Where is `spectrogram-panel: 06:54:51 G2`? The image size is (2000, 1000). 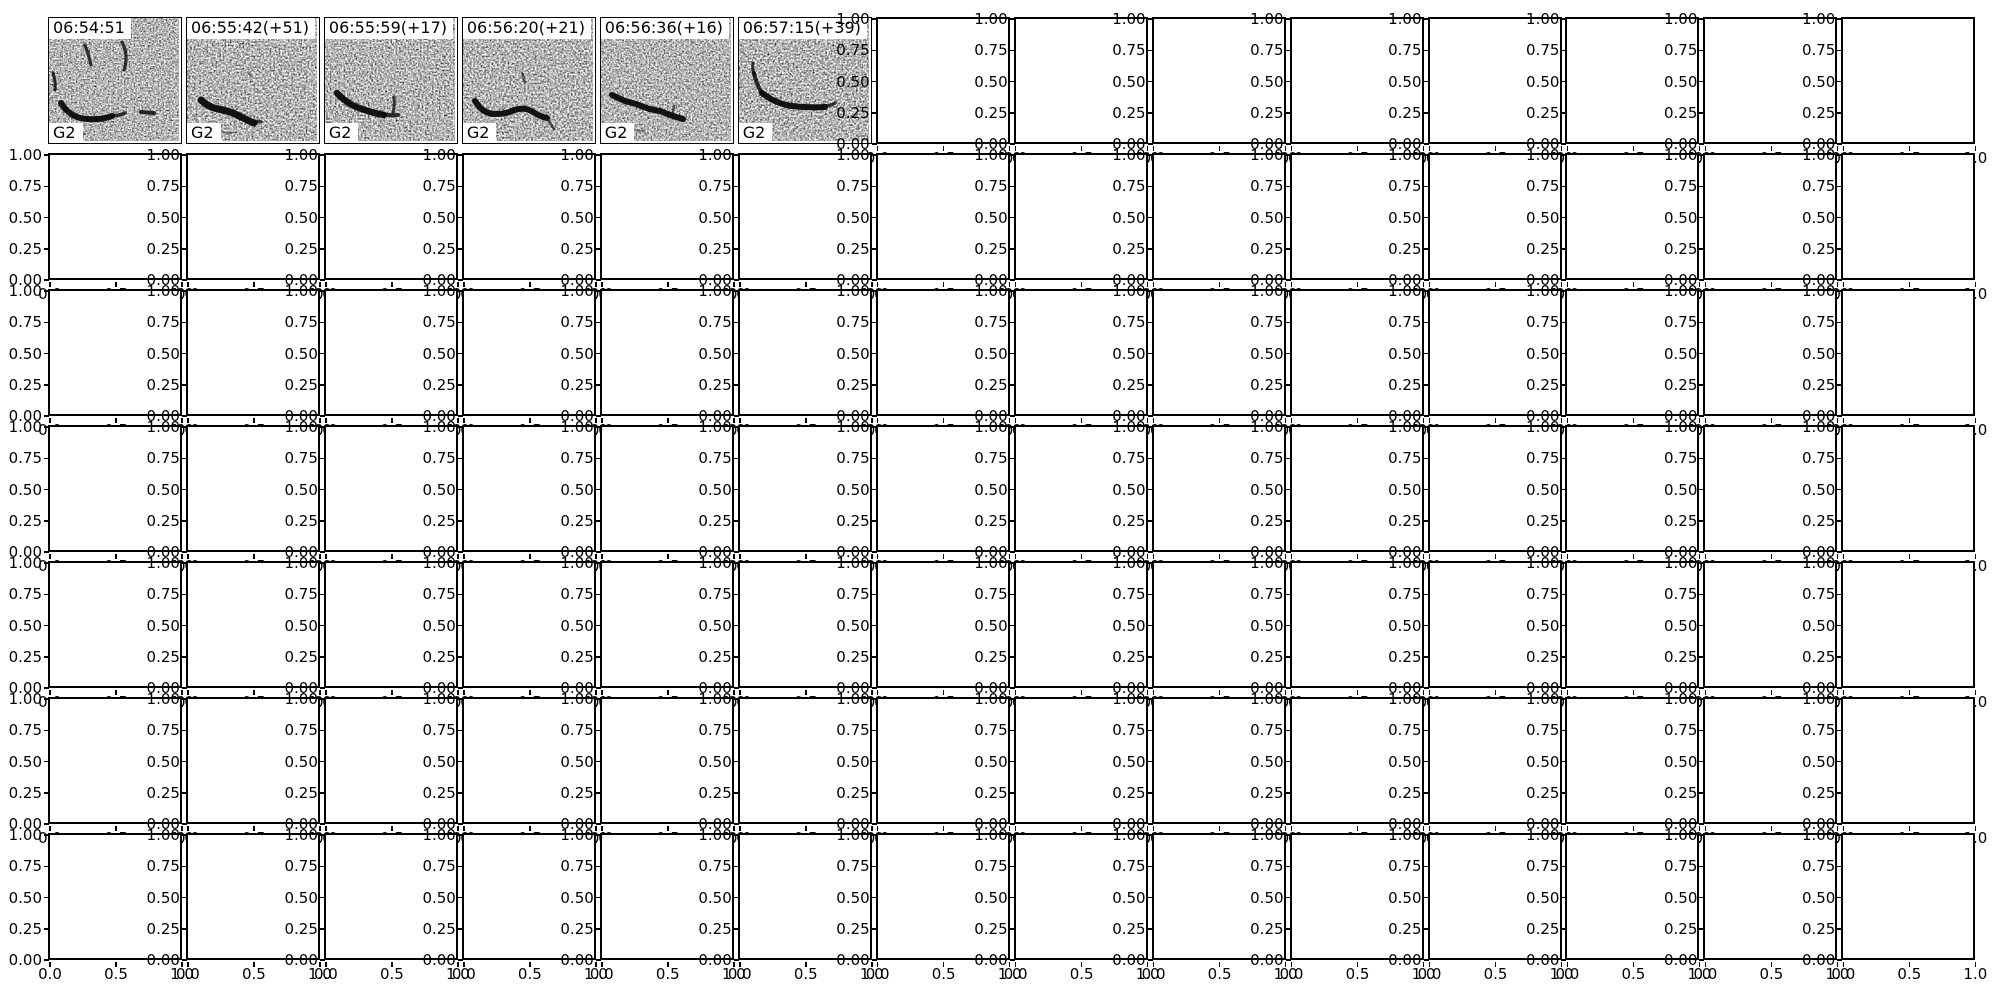
spectrogram-panel: 06:54:51 G2 is located at coordinates (115, 80).